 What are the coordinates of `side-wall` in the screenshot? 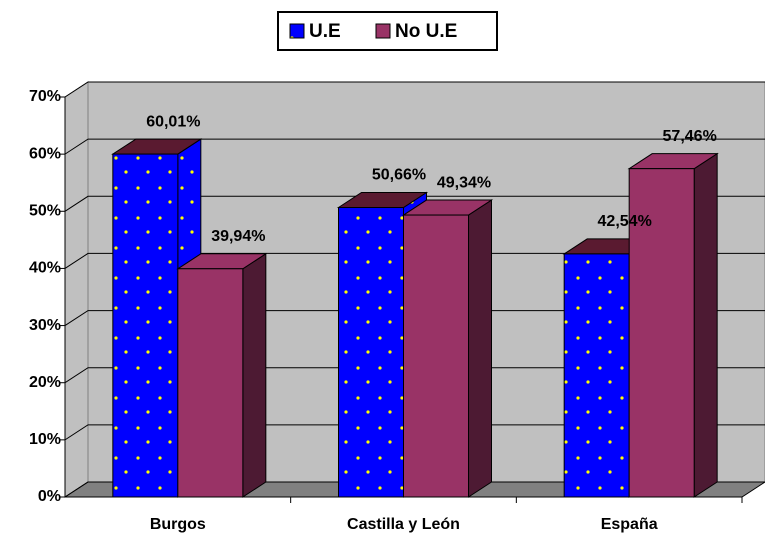 It's located at (76, 289).